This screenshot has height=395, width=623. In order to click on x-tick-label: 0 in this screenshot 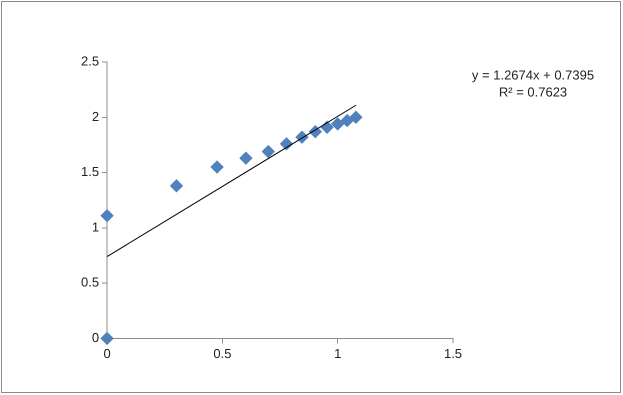, I will do `click(107, 353)`.